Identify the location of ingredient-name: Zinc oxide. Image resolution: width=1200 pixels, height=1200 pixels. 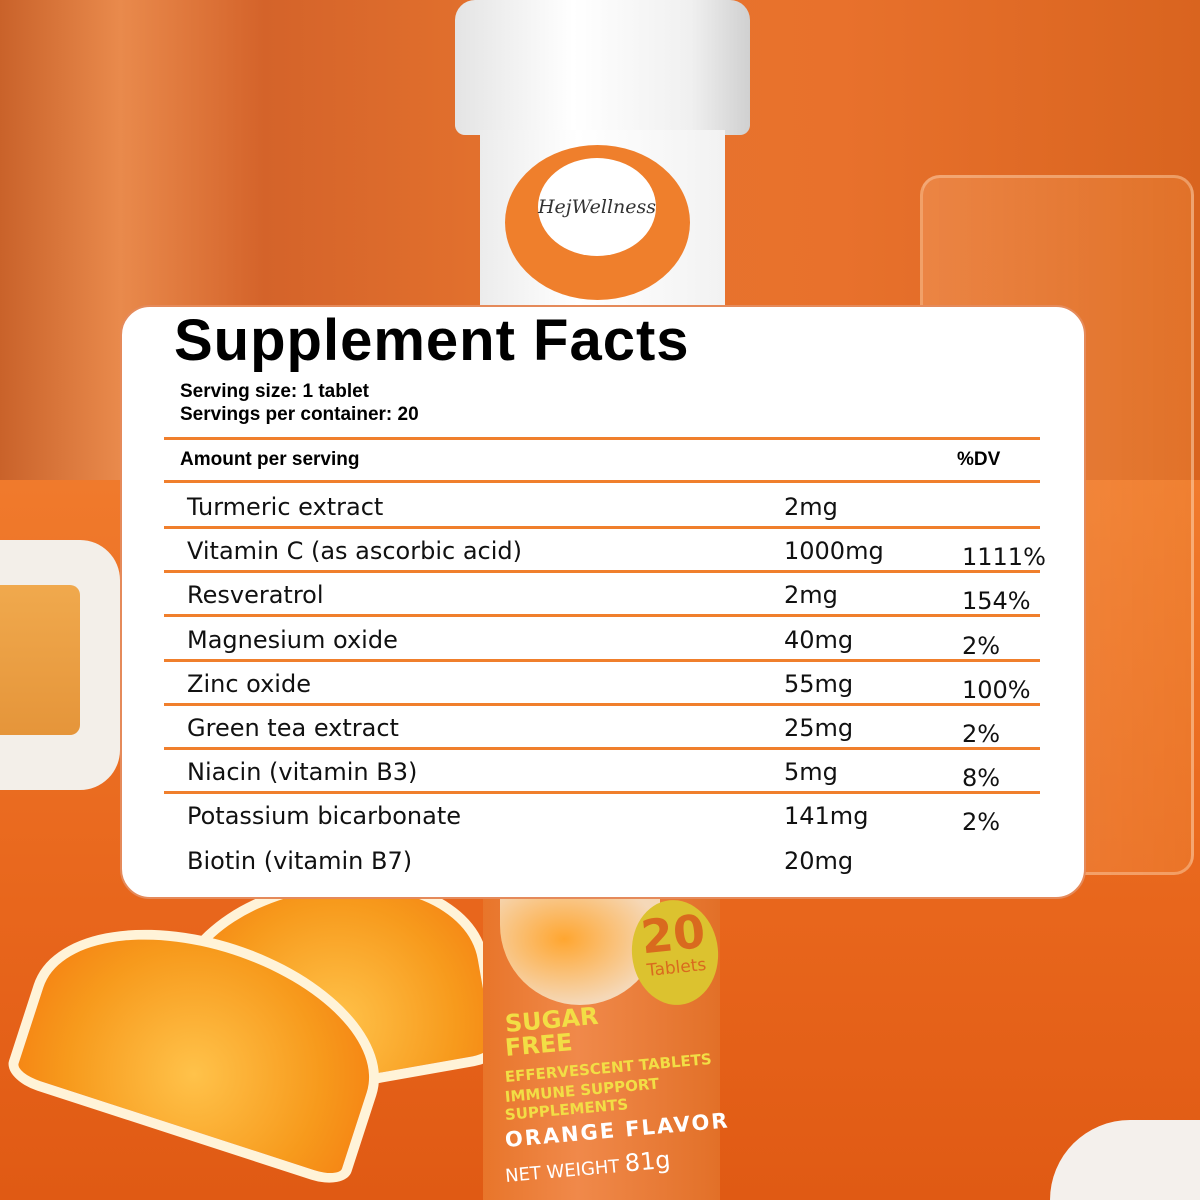
(249, 683).